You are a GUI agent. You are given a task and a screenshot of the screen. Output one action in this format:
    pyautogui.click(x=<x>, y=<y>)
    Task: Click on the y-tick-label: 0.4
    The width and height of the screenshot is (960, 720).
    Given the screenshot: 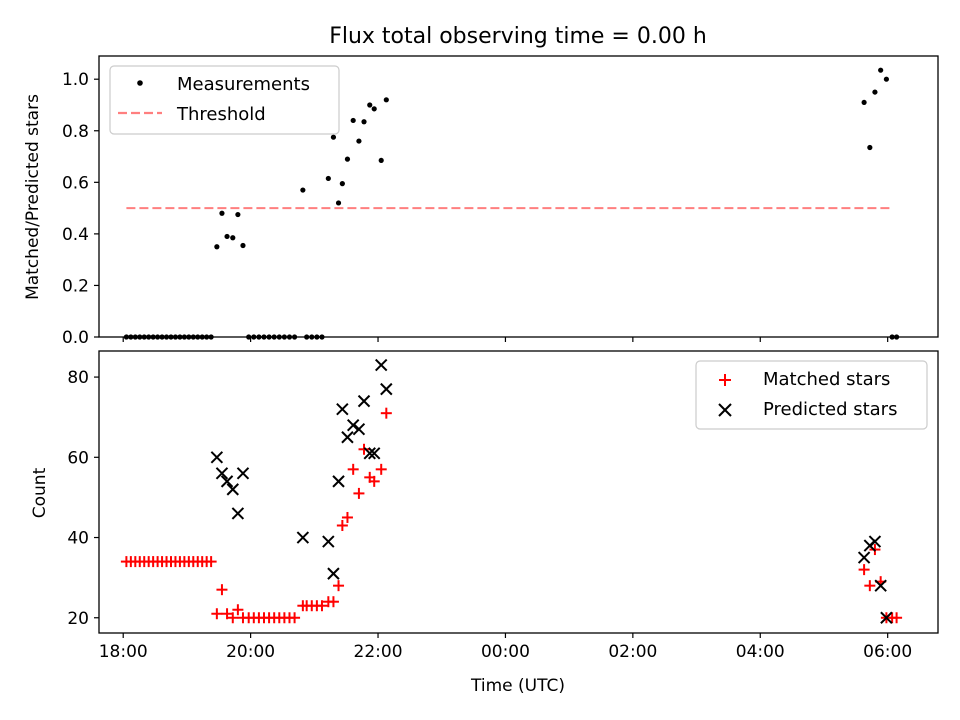 What is the action you would take?
    pyautogui.click(x=75, y=235)
    